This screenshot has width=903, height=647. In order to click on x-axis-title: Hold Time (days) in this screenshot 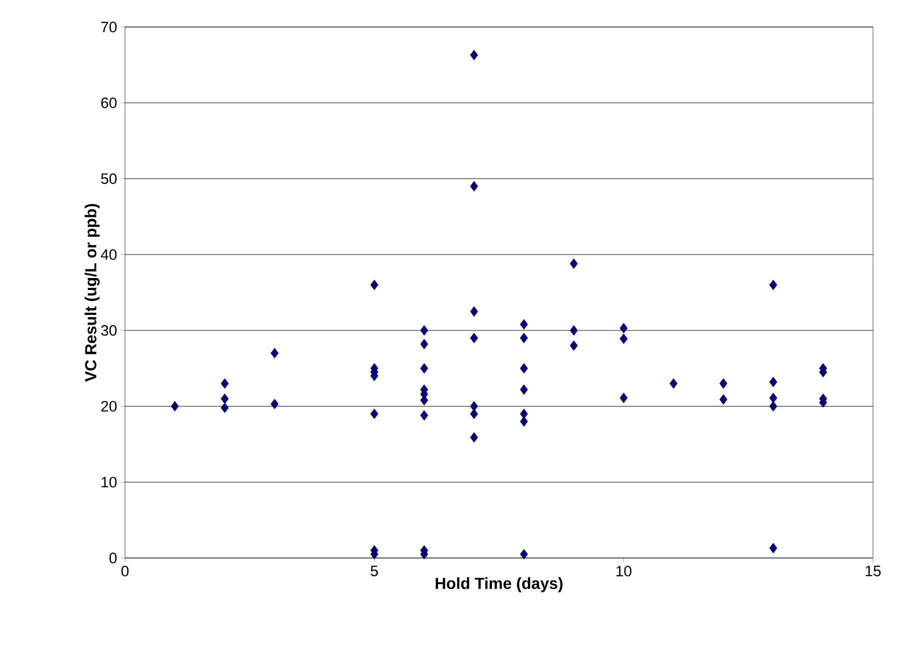, I will do `click(499, 584)`.